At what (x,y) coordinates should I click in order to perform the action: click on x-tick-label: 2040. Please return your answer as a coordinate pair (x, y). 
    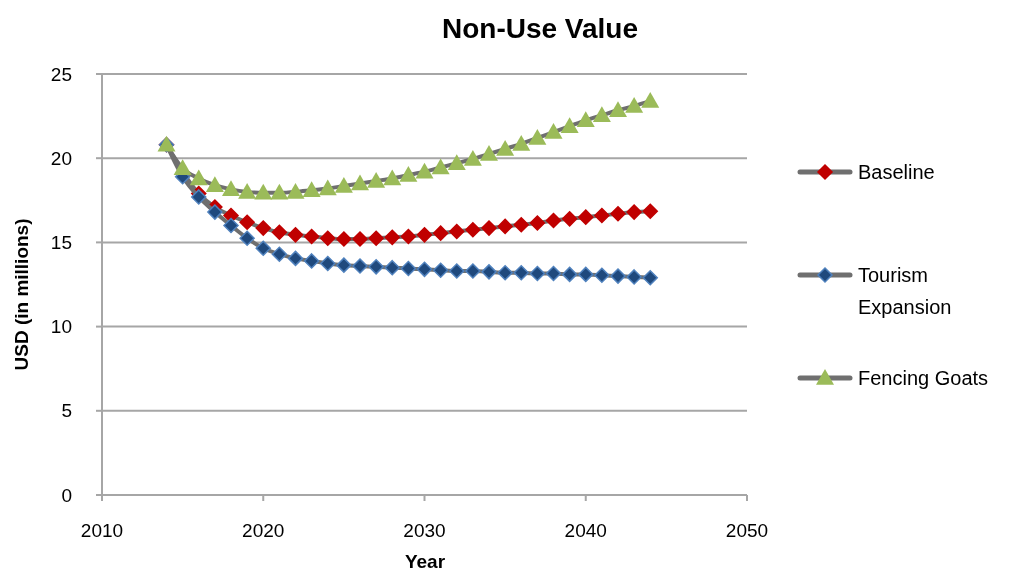
    Looking at the image, I should click on (585, 530).